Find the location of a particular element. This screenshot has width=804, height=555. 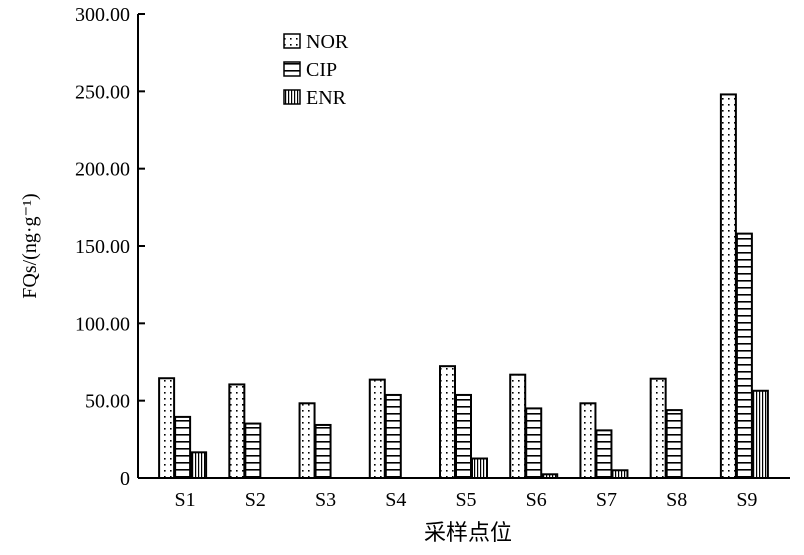

legend-swatch-enr is located at coordinates (292, 97).